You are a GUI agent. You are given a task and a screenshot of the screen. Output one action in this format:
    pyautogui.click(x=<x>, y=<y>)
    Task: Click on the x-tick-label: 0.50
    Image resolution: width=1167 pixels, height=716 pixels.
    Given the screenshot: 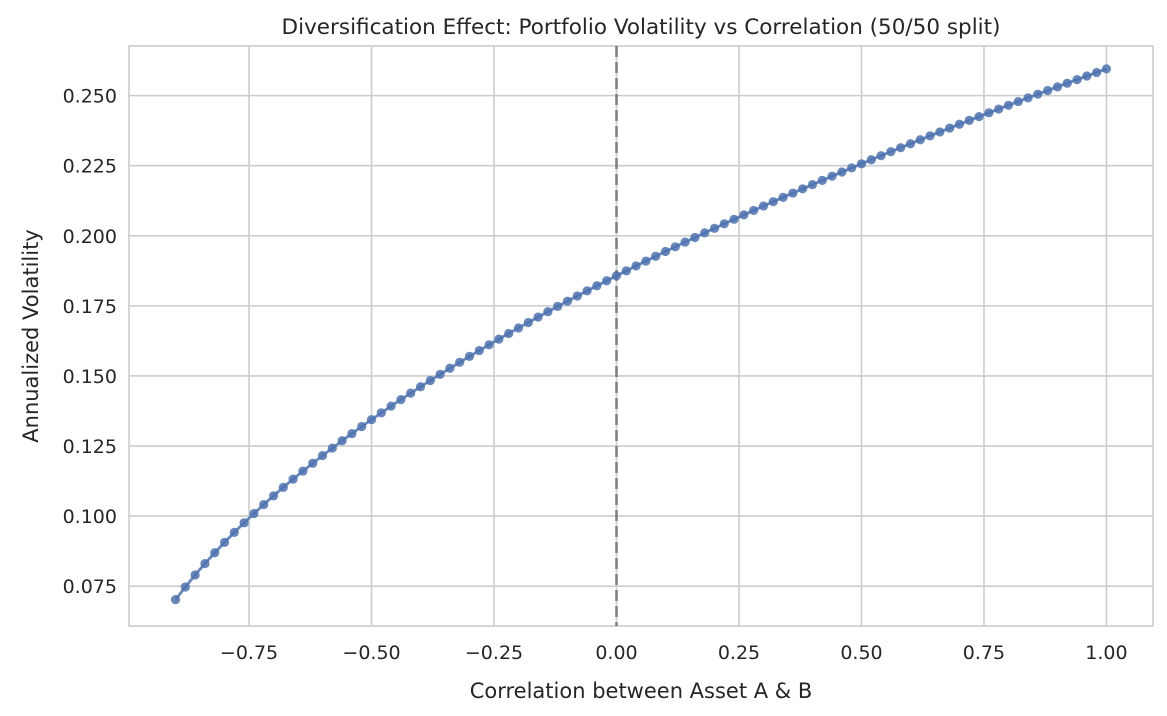 What is the action you would take?
    pyautogui.click(x=861, y=653)
    